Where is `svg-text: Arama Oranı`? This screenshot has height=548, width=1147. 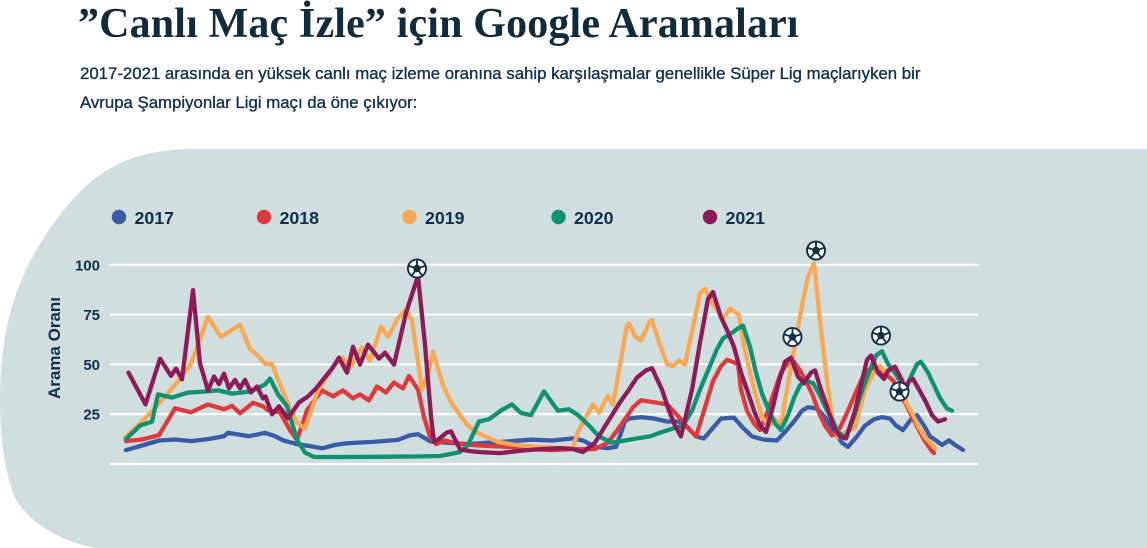
svg-text: Arama Oranı is located at coordinates (54, 348).